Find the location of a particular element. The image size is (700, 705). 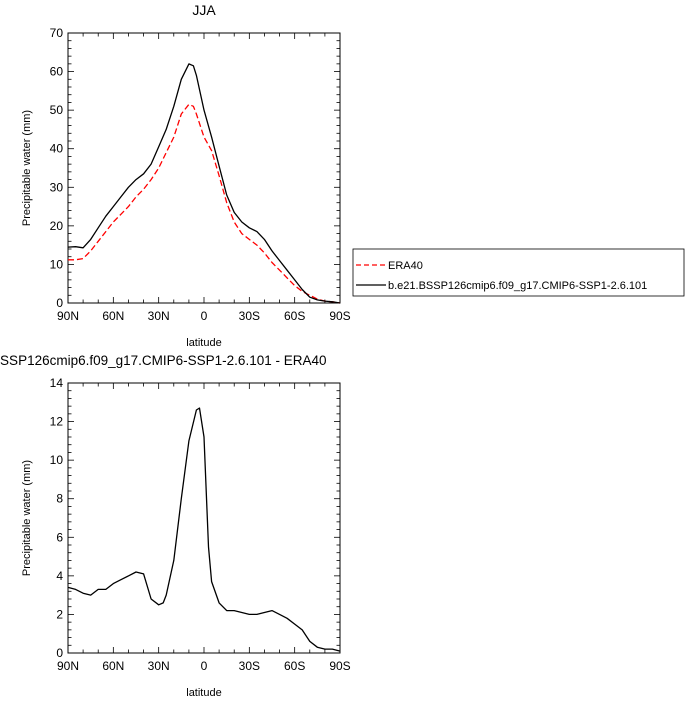

bottom-ylabel: Precipitable water (mm) is located at coordinates (27, 518).